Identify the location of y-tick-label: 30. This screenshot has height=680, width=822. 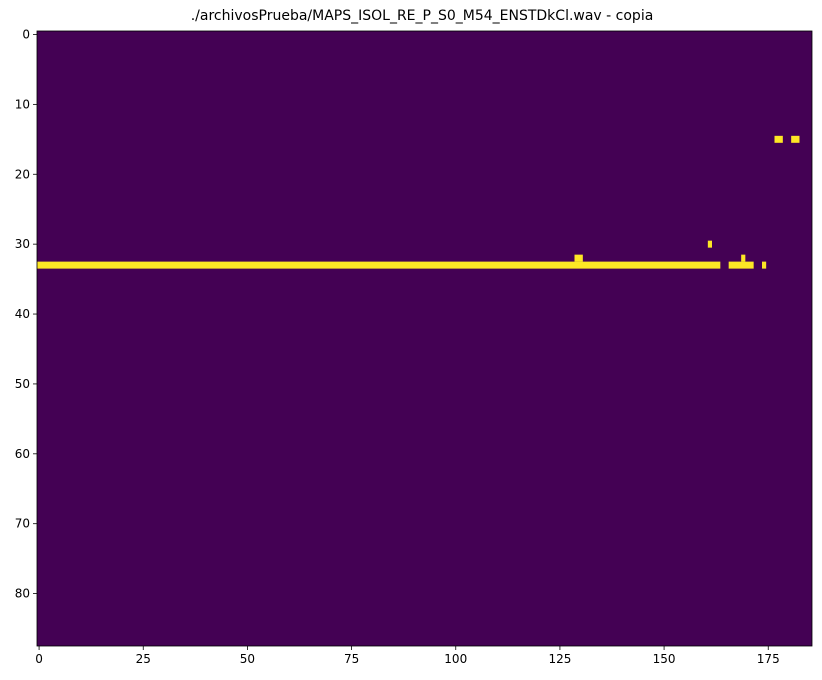
(22, 244).